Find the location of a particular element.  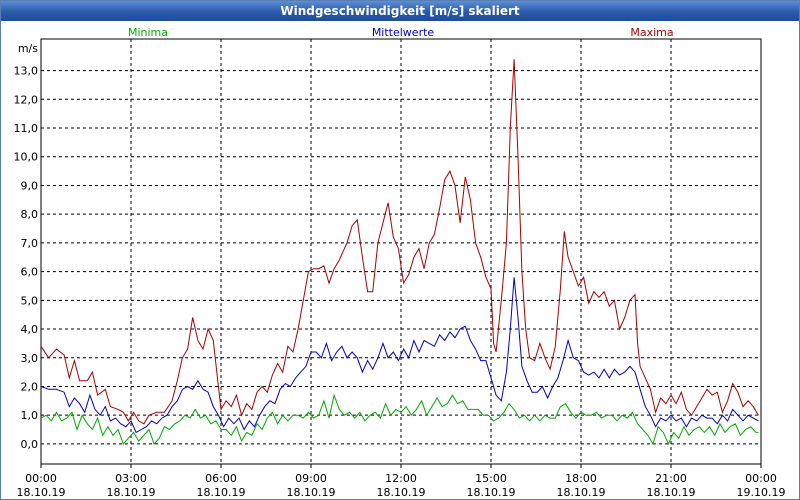

y-tick-label: 0,0 is located at coordinates (30, 444).